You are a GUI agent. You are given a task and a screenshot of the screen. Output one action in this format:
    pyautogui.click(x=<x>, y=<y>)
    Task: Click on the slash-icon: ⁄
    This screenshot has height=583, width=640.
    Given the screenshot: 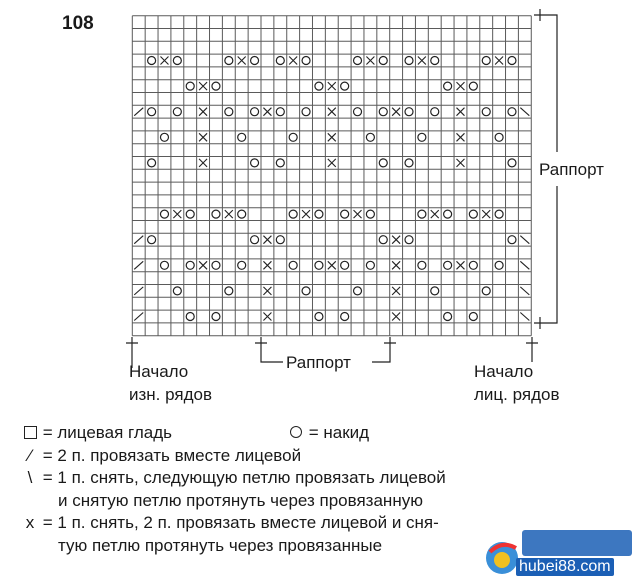 What is the action you would take?
    pyautogui.click(x=30, y=455)
    